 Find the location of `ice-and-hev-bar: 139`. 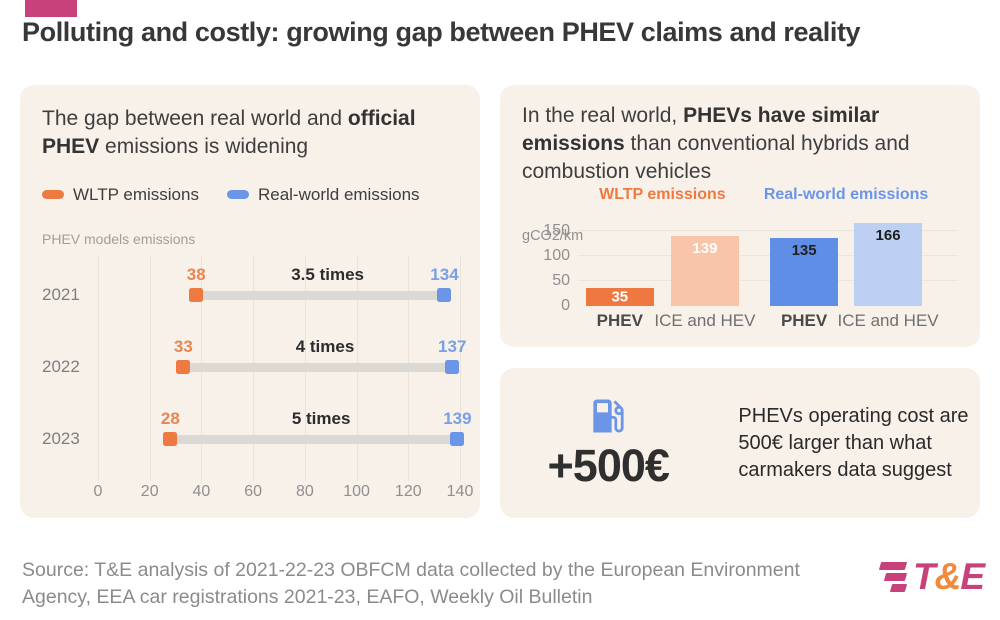

ice-and-hev-bar: 139 is located at coordinates (705, 271).